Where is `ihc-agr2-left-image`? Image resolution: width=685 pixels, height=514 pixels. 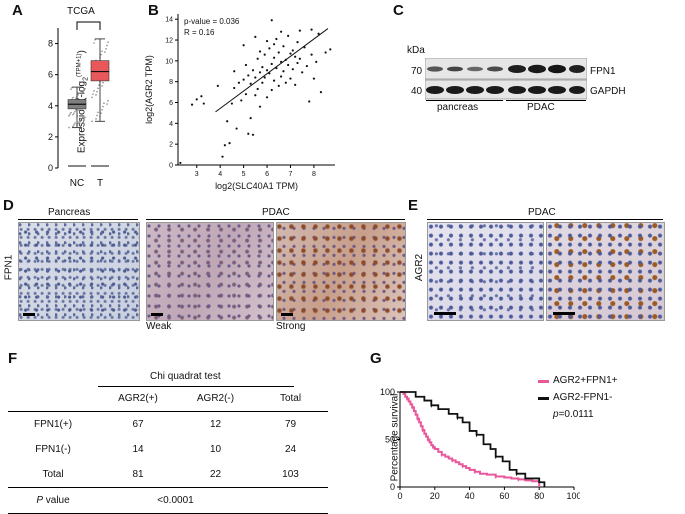
ihc-agr2-left-image is located at coordinates (485, 271).